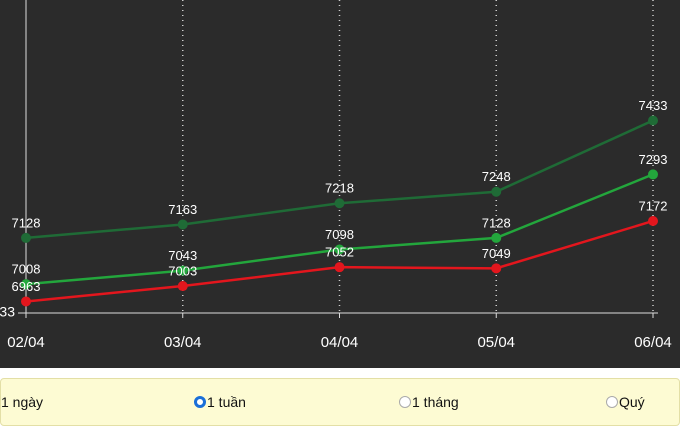  I want to click on option-label: 1 tháng, so click(435, 402).